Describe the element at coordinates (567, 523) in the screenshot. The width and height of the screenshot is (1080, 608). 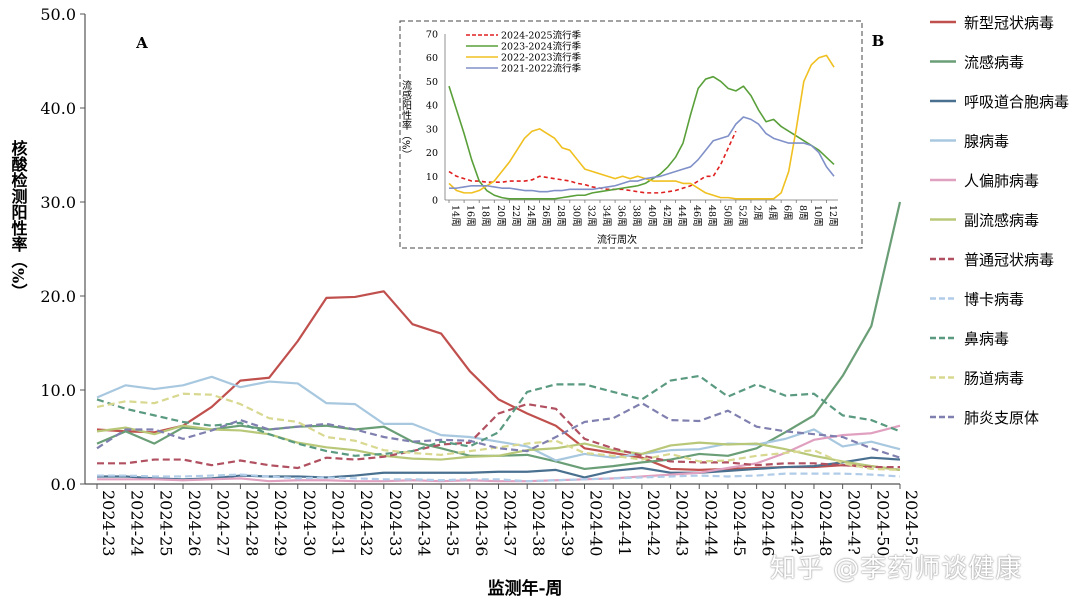
I see `panel-a-x-tick-label: 2024-39` at that location.